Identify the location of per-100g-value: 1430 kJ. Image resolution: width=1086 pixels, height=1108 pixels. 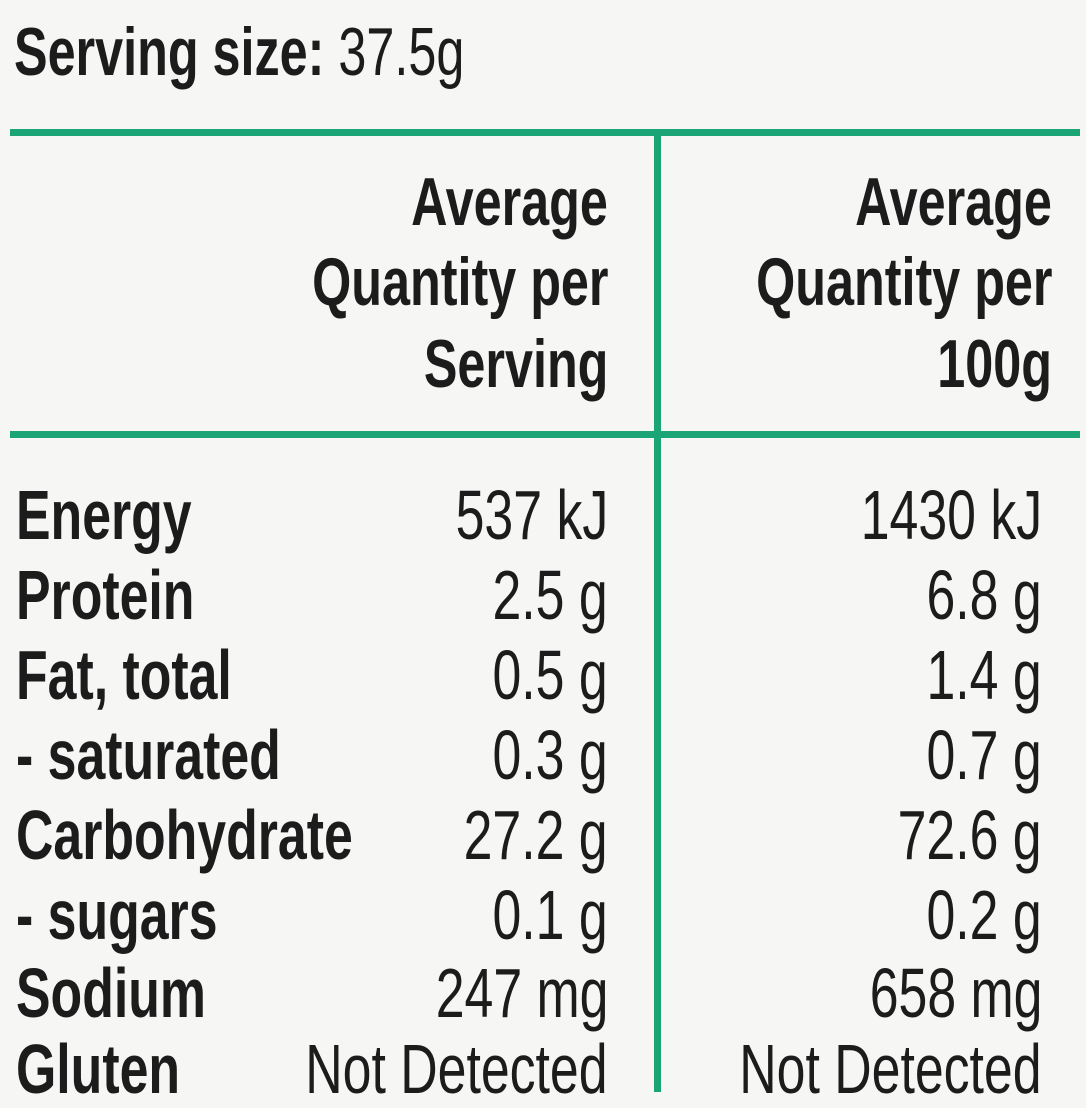
(951, 515).